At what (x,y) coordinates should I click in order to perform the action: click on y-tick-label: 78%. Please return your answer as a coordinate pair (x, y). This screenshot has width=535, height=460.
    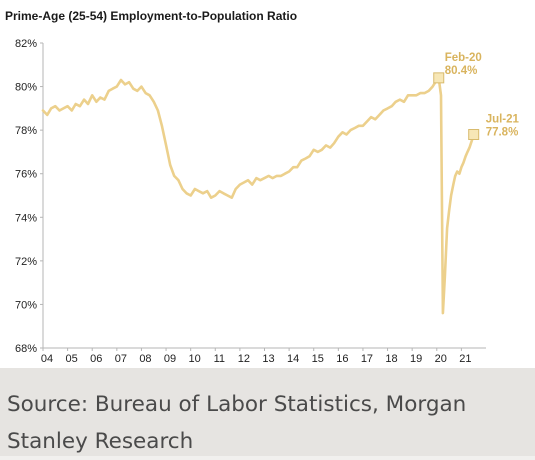
    Looking at the image, I should click on (26, 131).